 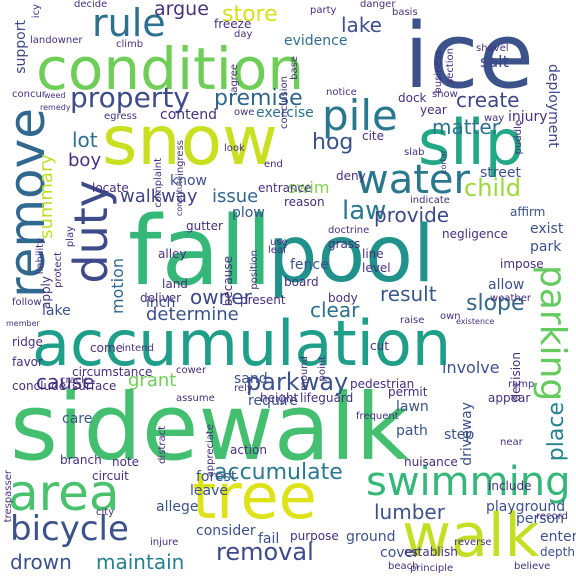 I want to click on word-nuisance: nuisance, so click(x=431, y=462).